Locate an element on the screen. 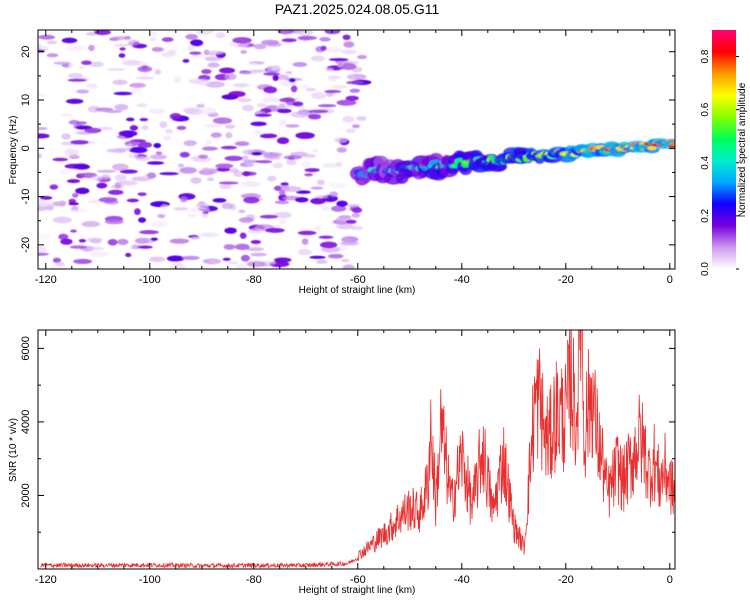 The width and height of the screenshot is (750, 600). colorbar-tick-label: 0.0 is located at coordinates (705, 269).